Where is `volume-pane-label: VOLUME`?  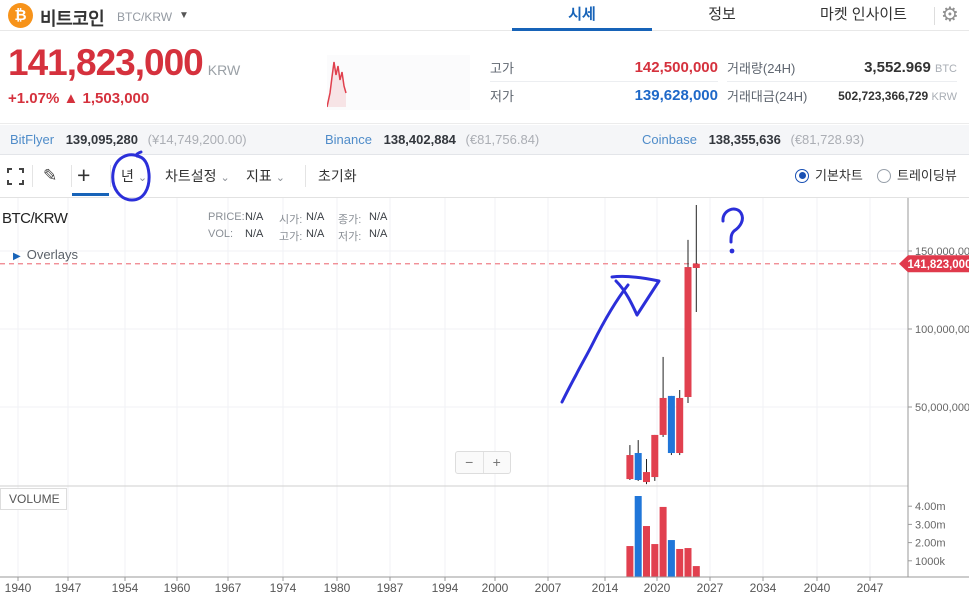
volume-pane-label: VOLUME is located at coordinates (33, 499).